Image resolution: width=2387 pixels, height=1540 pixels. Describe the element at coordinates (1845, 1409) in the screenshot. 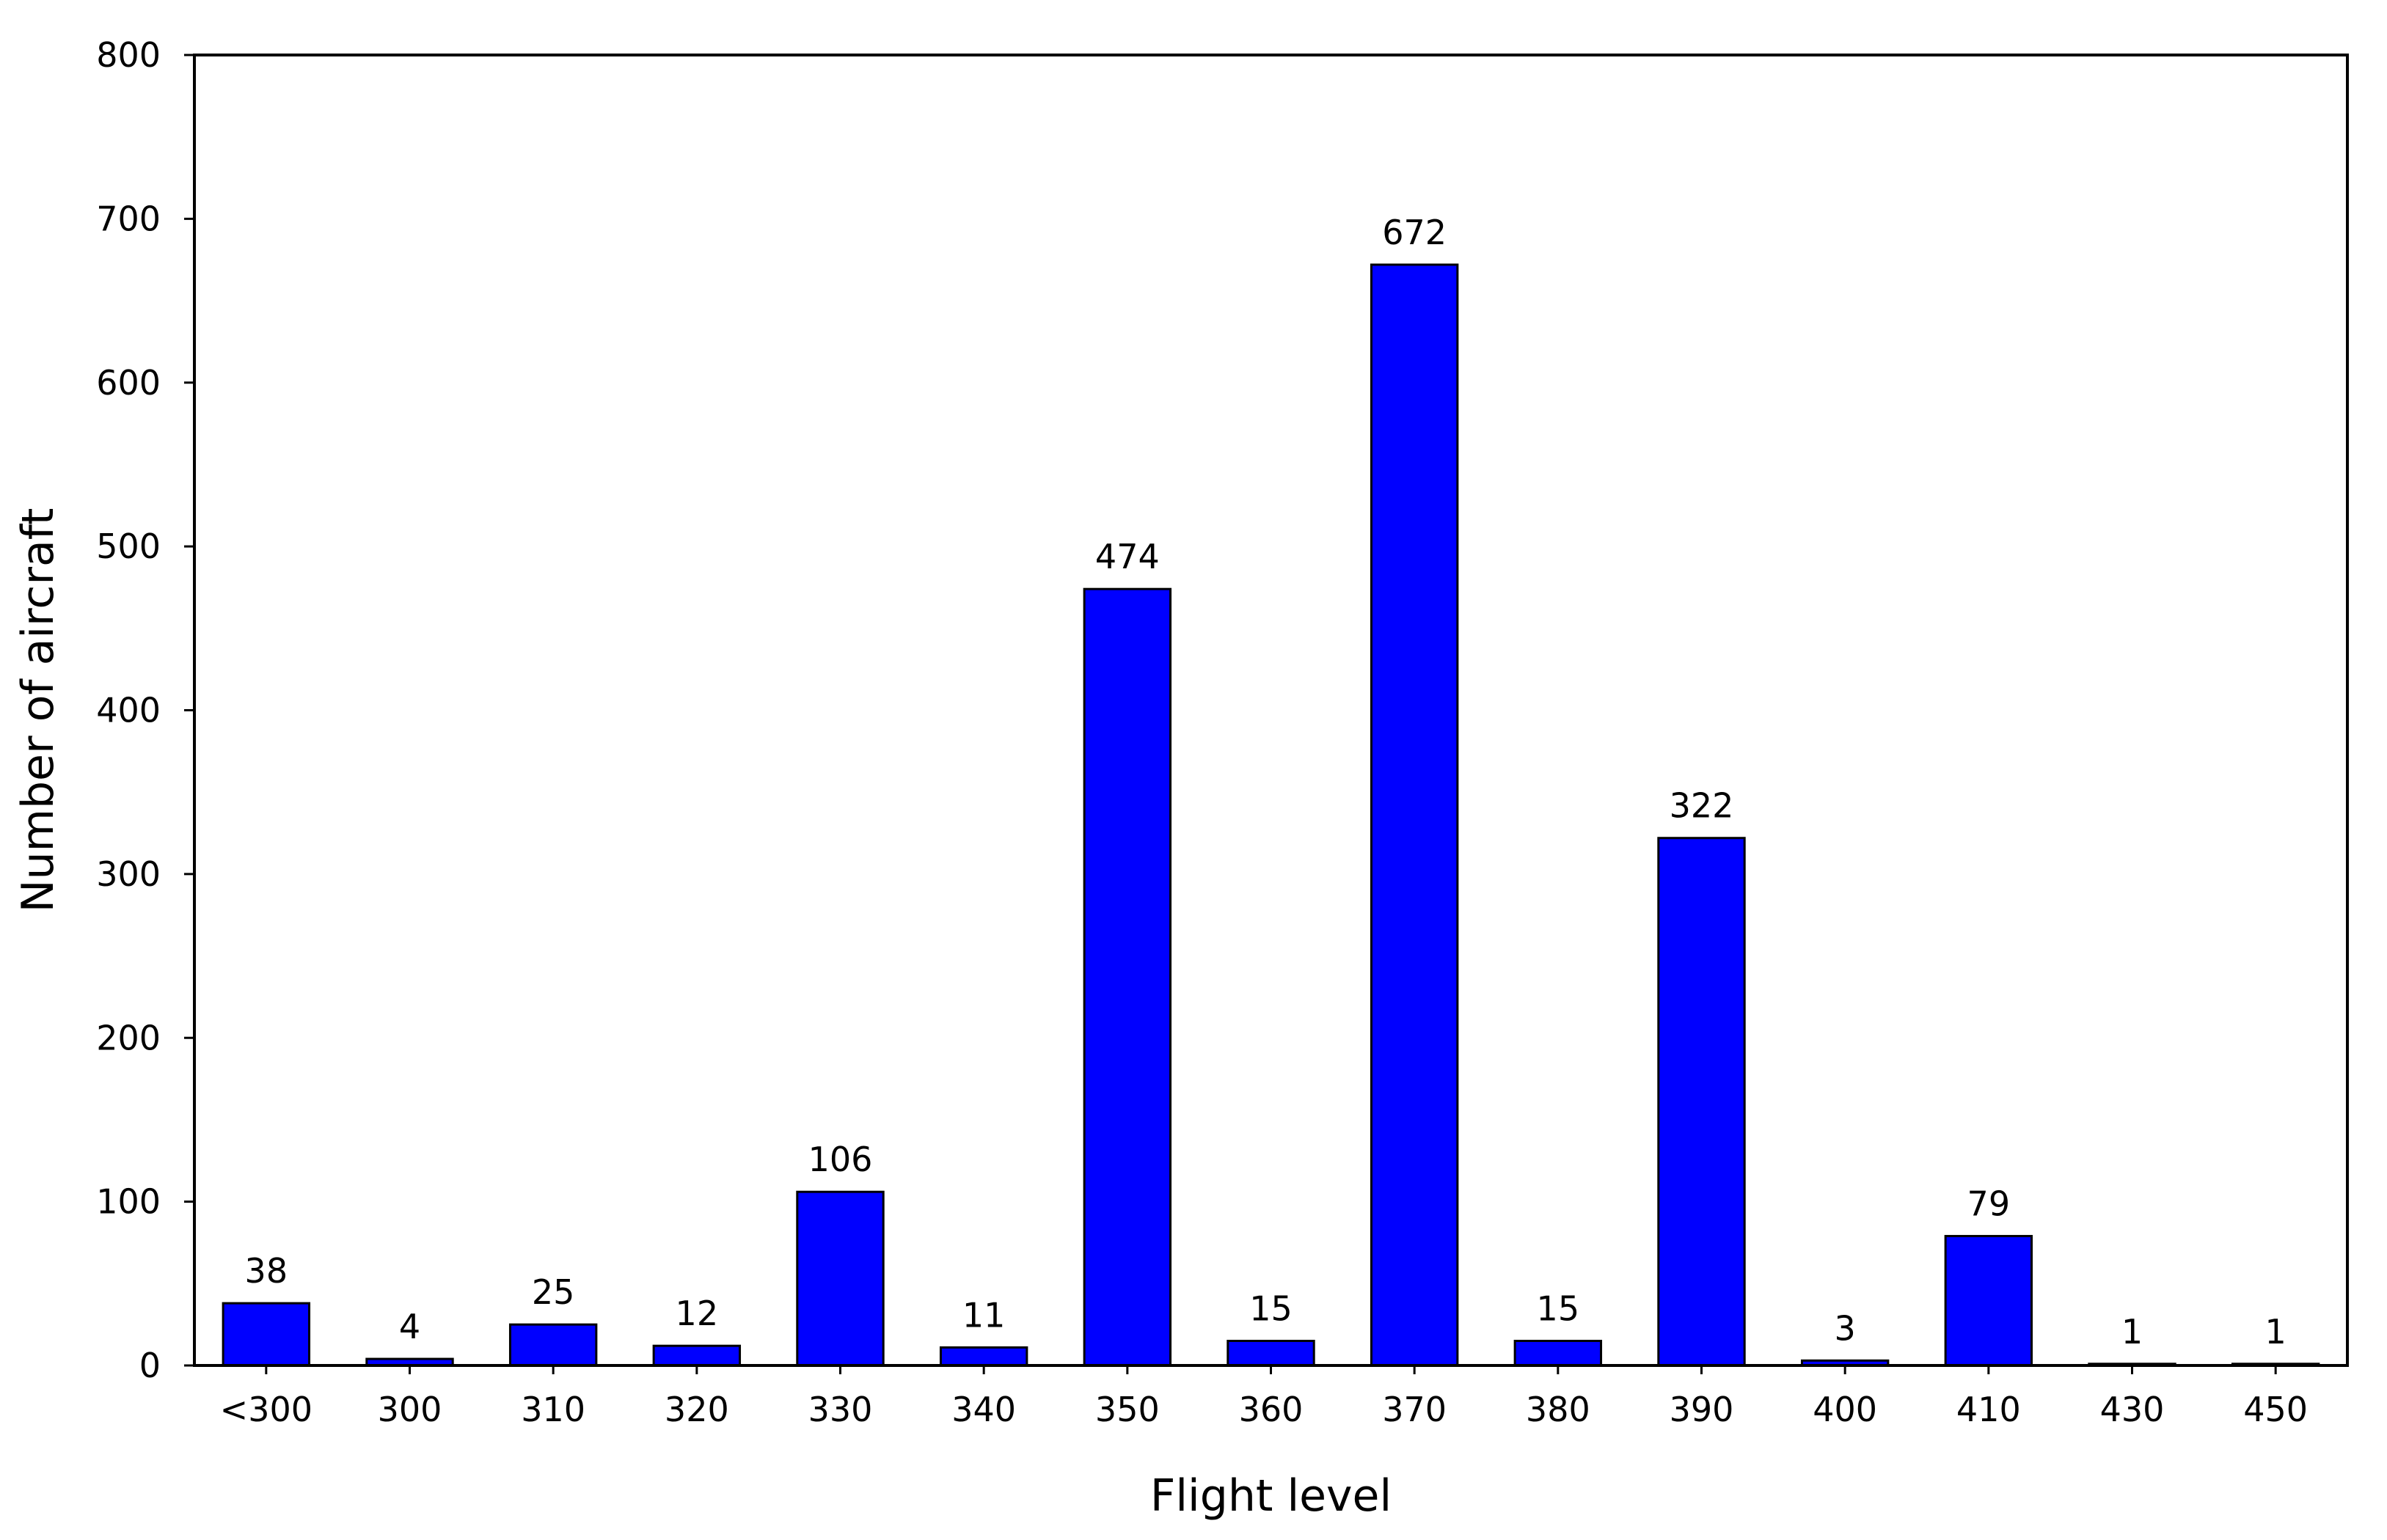

I see `x-tick-label-11: 400` at that location.